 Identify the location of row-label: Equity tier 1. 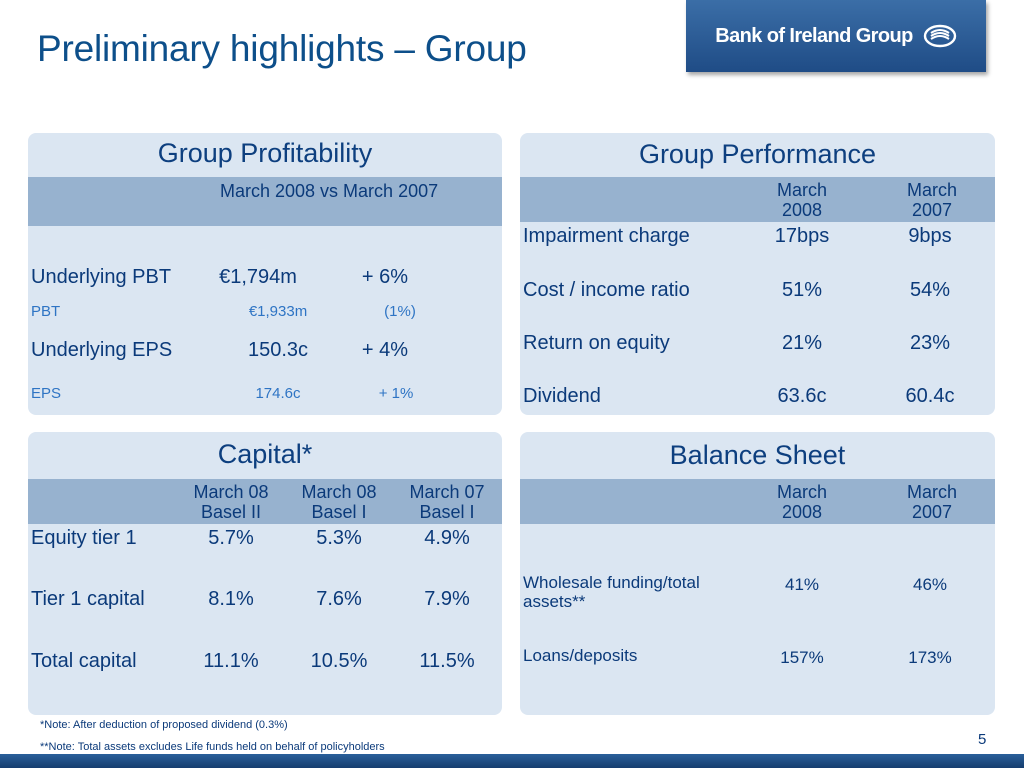
(84, 538).